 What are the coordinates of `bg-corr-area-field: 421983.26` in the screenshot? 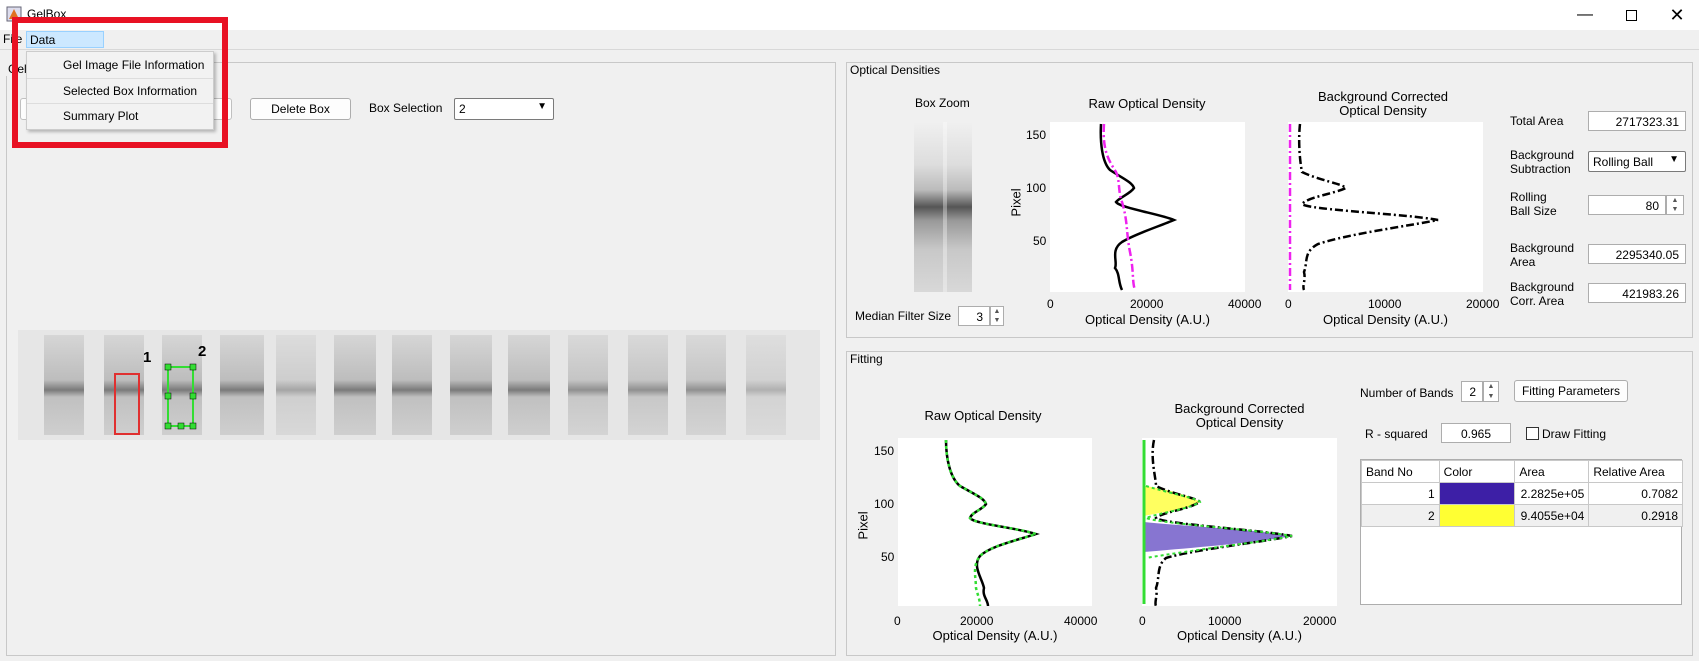 It's located at (1637, 293).